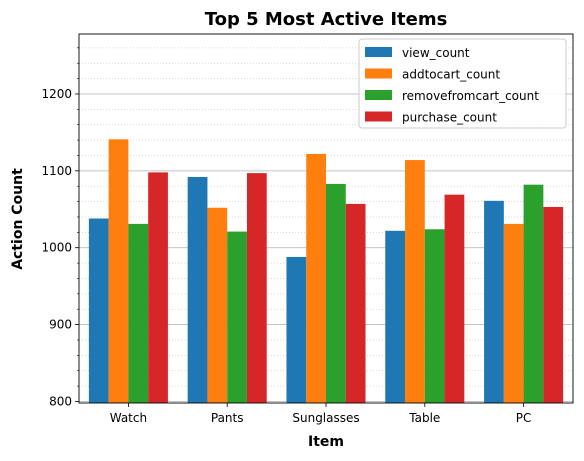 Image resolution: width=584 pixels, height=461 pixels. Describe the element at coordinates (524, 418) in the screenshot. I see `x-tick-label: PC` at that location.